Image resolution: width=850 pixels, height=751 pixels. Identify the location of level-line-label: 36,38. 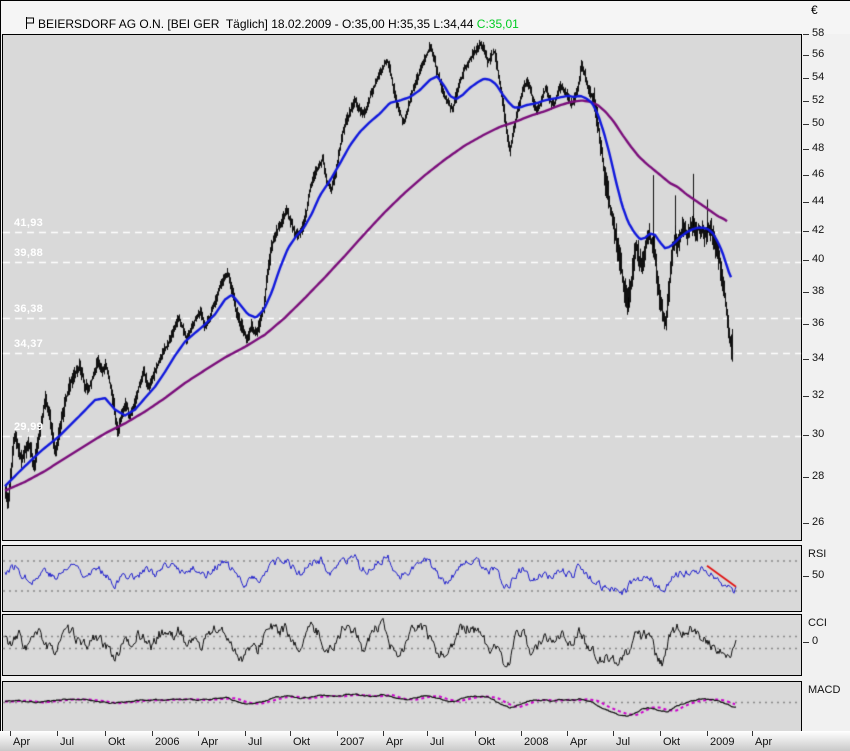
(29, 309).